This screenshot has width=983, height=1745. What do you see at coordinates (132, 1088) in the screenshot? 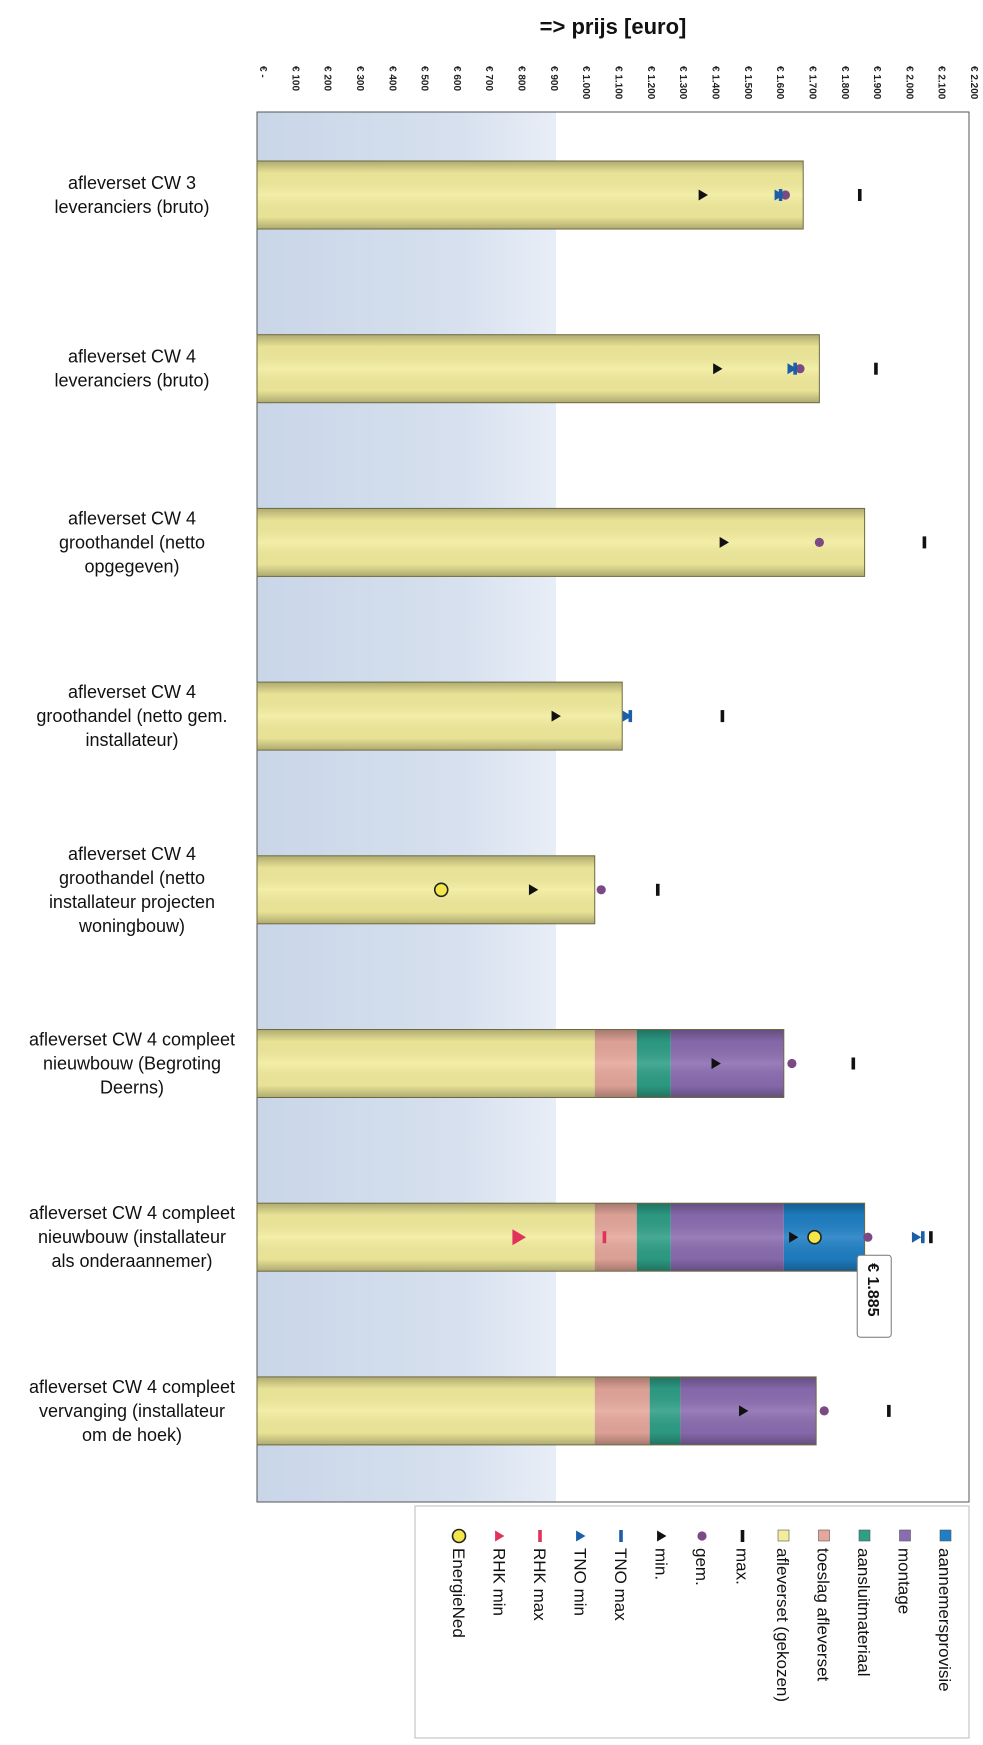
I see `category-label: Deerns)` at bounding box center [132, 1088].